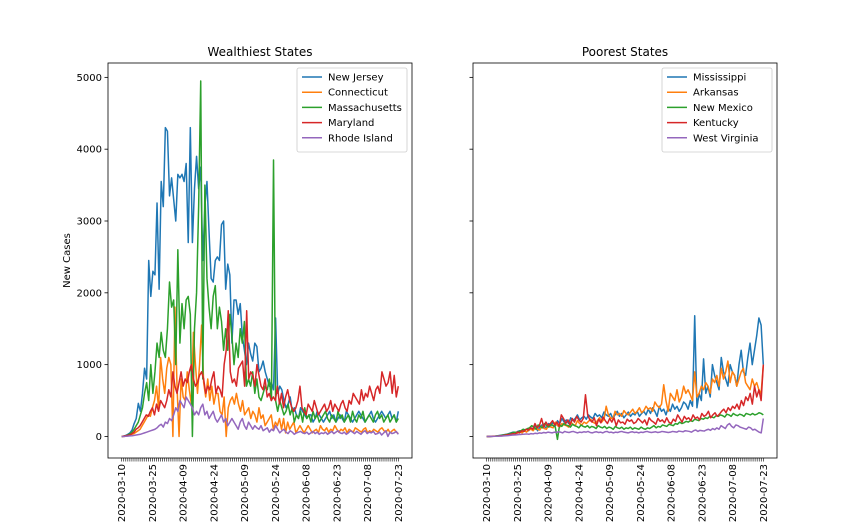 This screenshot has width=864, height=522. Describe the element at coordinates (360, 138) in the screenshot. I see `legend-entry: Rhode Island` at that location.